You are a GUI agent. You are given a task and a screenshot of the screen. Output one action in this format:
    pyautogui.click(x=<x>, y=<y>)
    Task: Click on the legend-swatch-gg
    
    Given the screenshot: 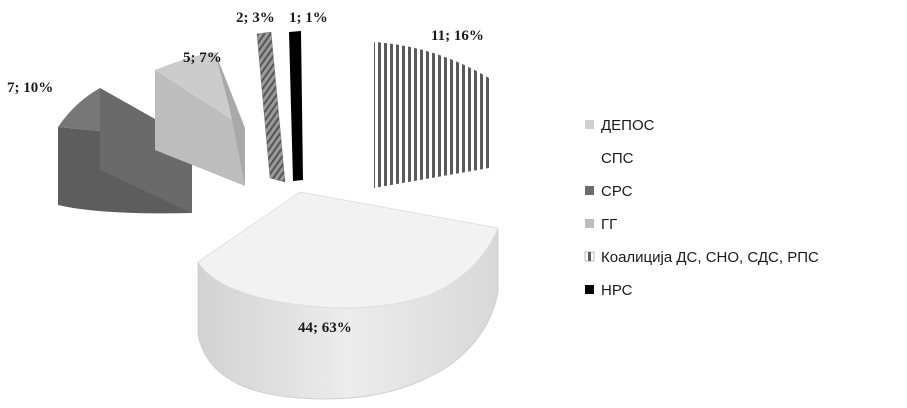 What is the action you would take?
    pyautogui.click(x=589, y=223)
    